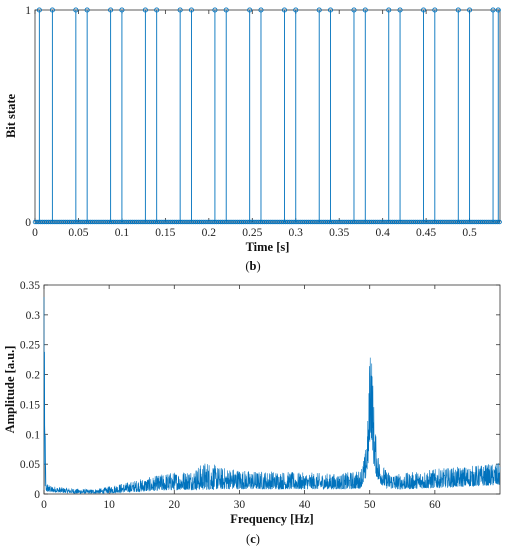  I want to click on b-x-tick-label: 0, so click(35, 233).